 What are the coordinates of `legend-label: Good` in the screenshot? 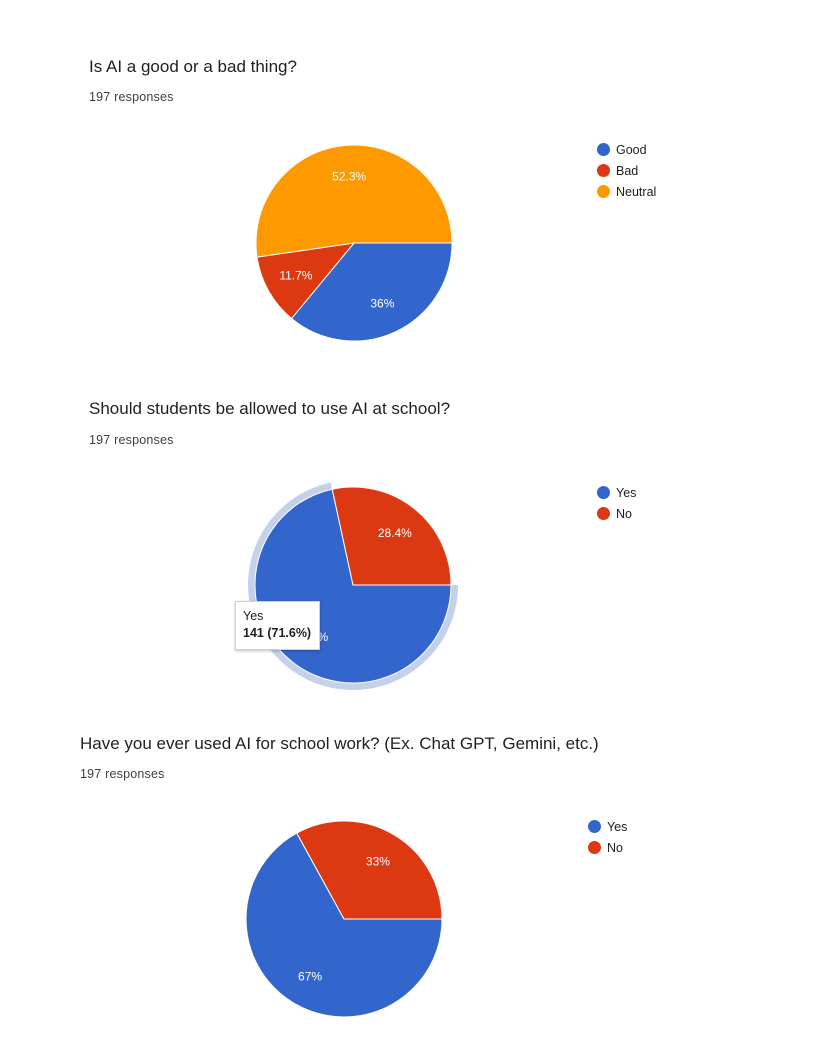 It's located at (631, 149).